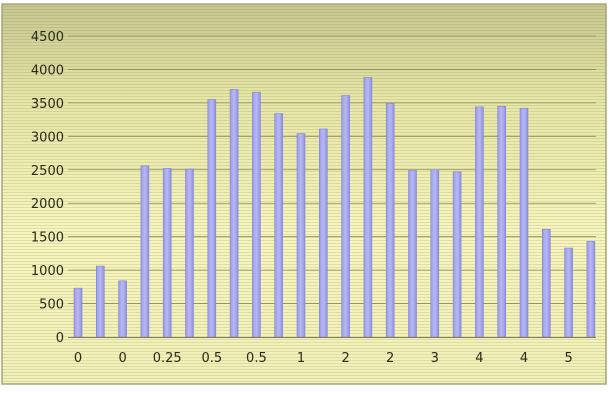 The width and height of the screenshot is (610, 393). I want to click on x-tick-label: 0.25, so click(167, 358).